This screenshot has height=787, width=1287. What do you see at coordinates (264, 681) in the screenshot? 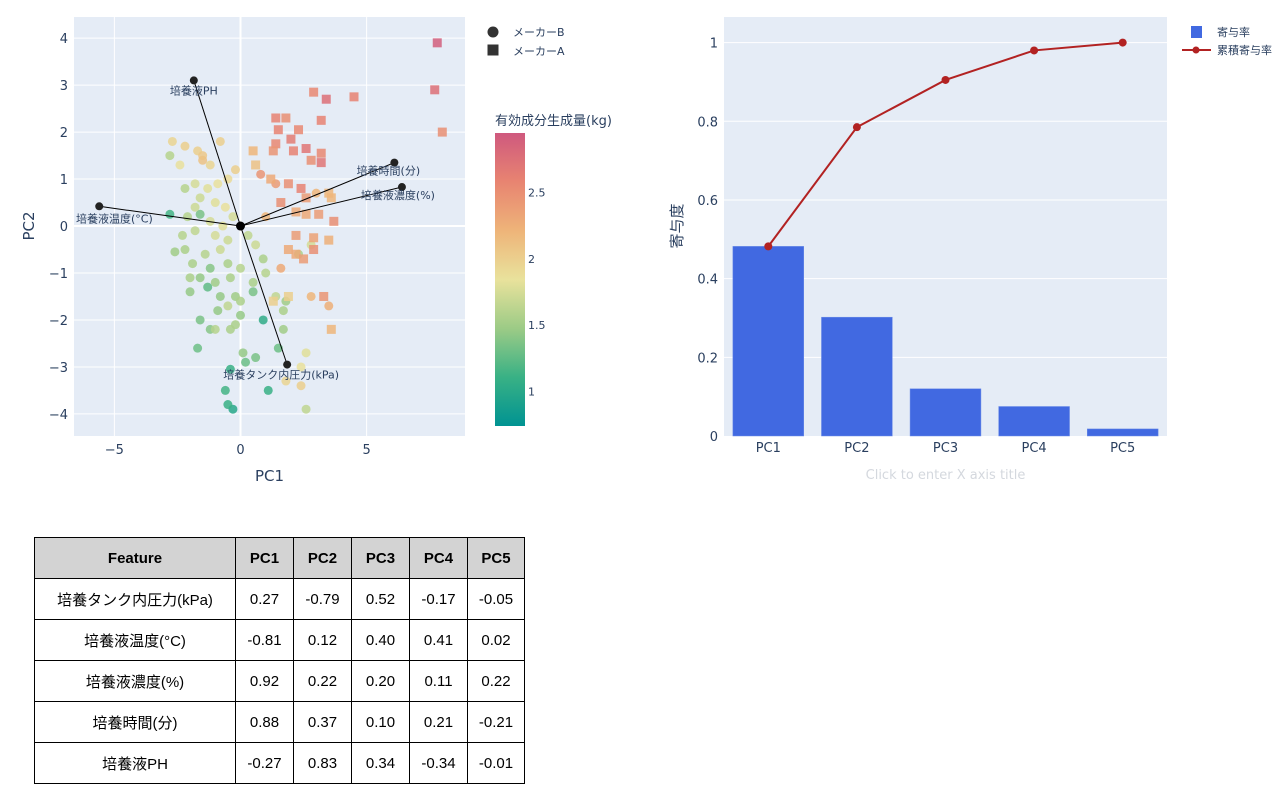
I see `cell-value: 0.92` at bounding box center [264, 681].